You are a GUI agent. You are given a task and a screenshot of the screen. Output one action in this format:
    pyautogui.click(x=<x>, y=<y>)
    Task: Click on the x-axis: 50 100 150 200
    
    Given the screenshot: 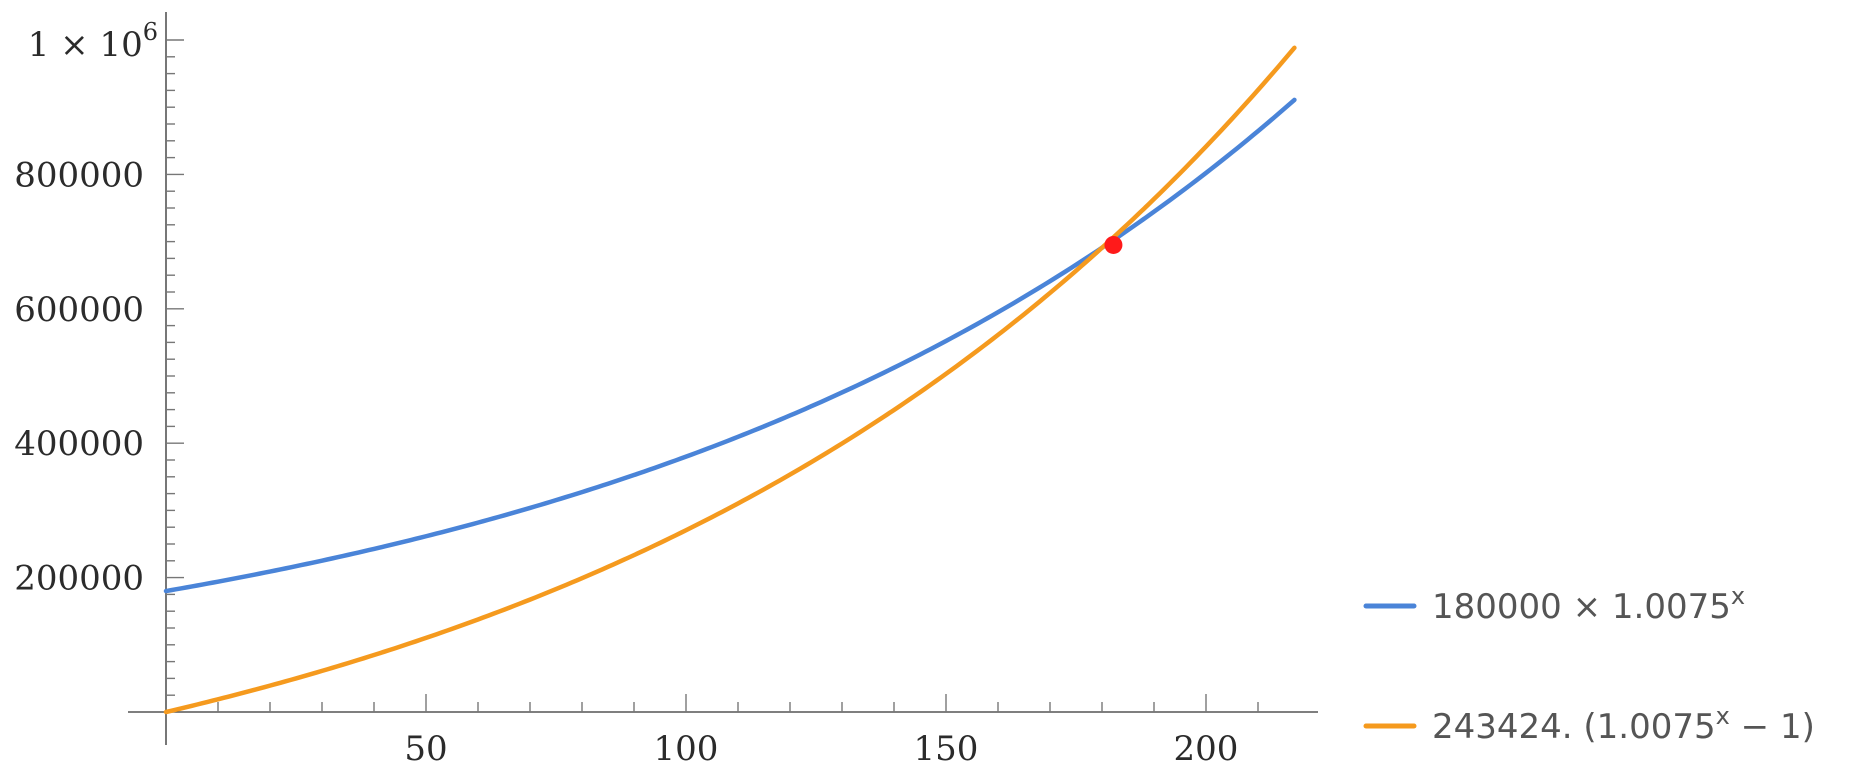 What is the action you would take?
    pyautogui.click(x=723, y=731)
    